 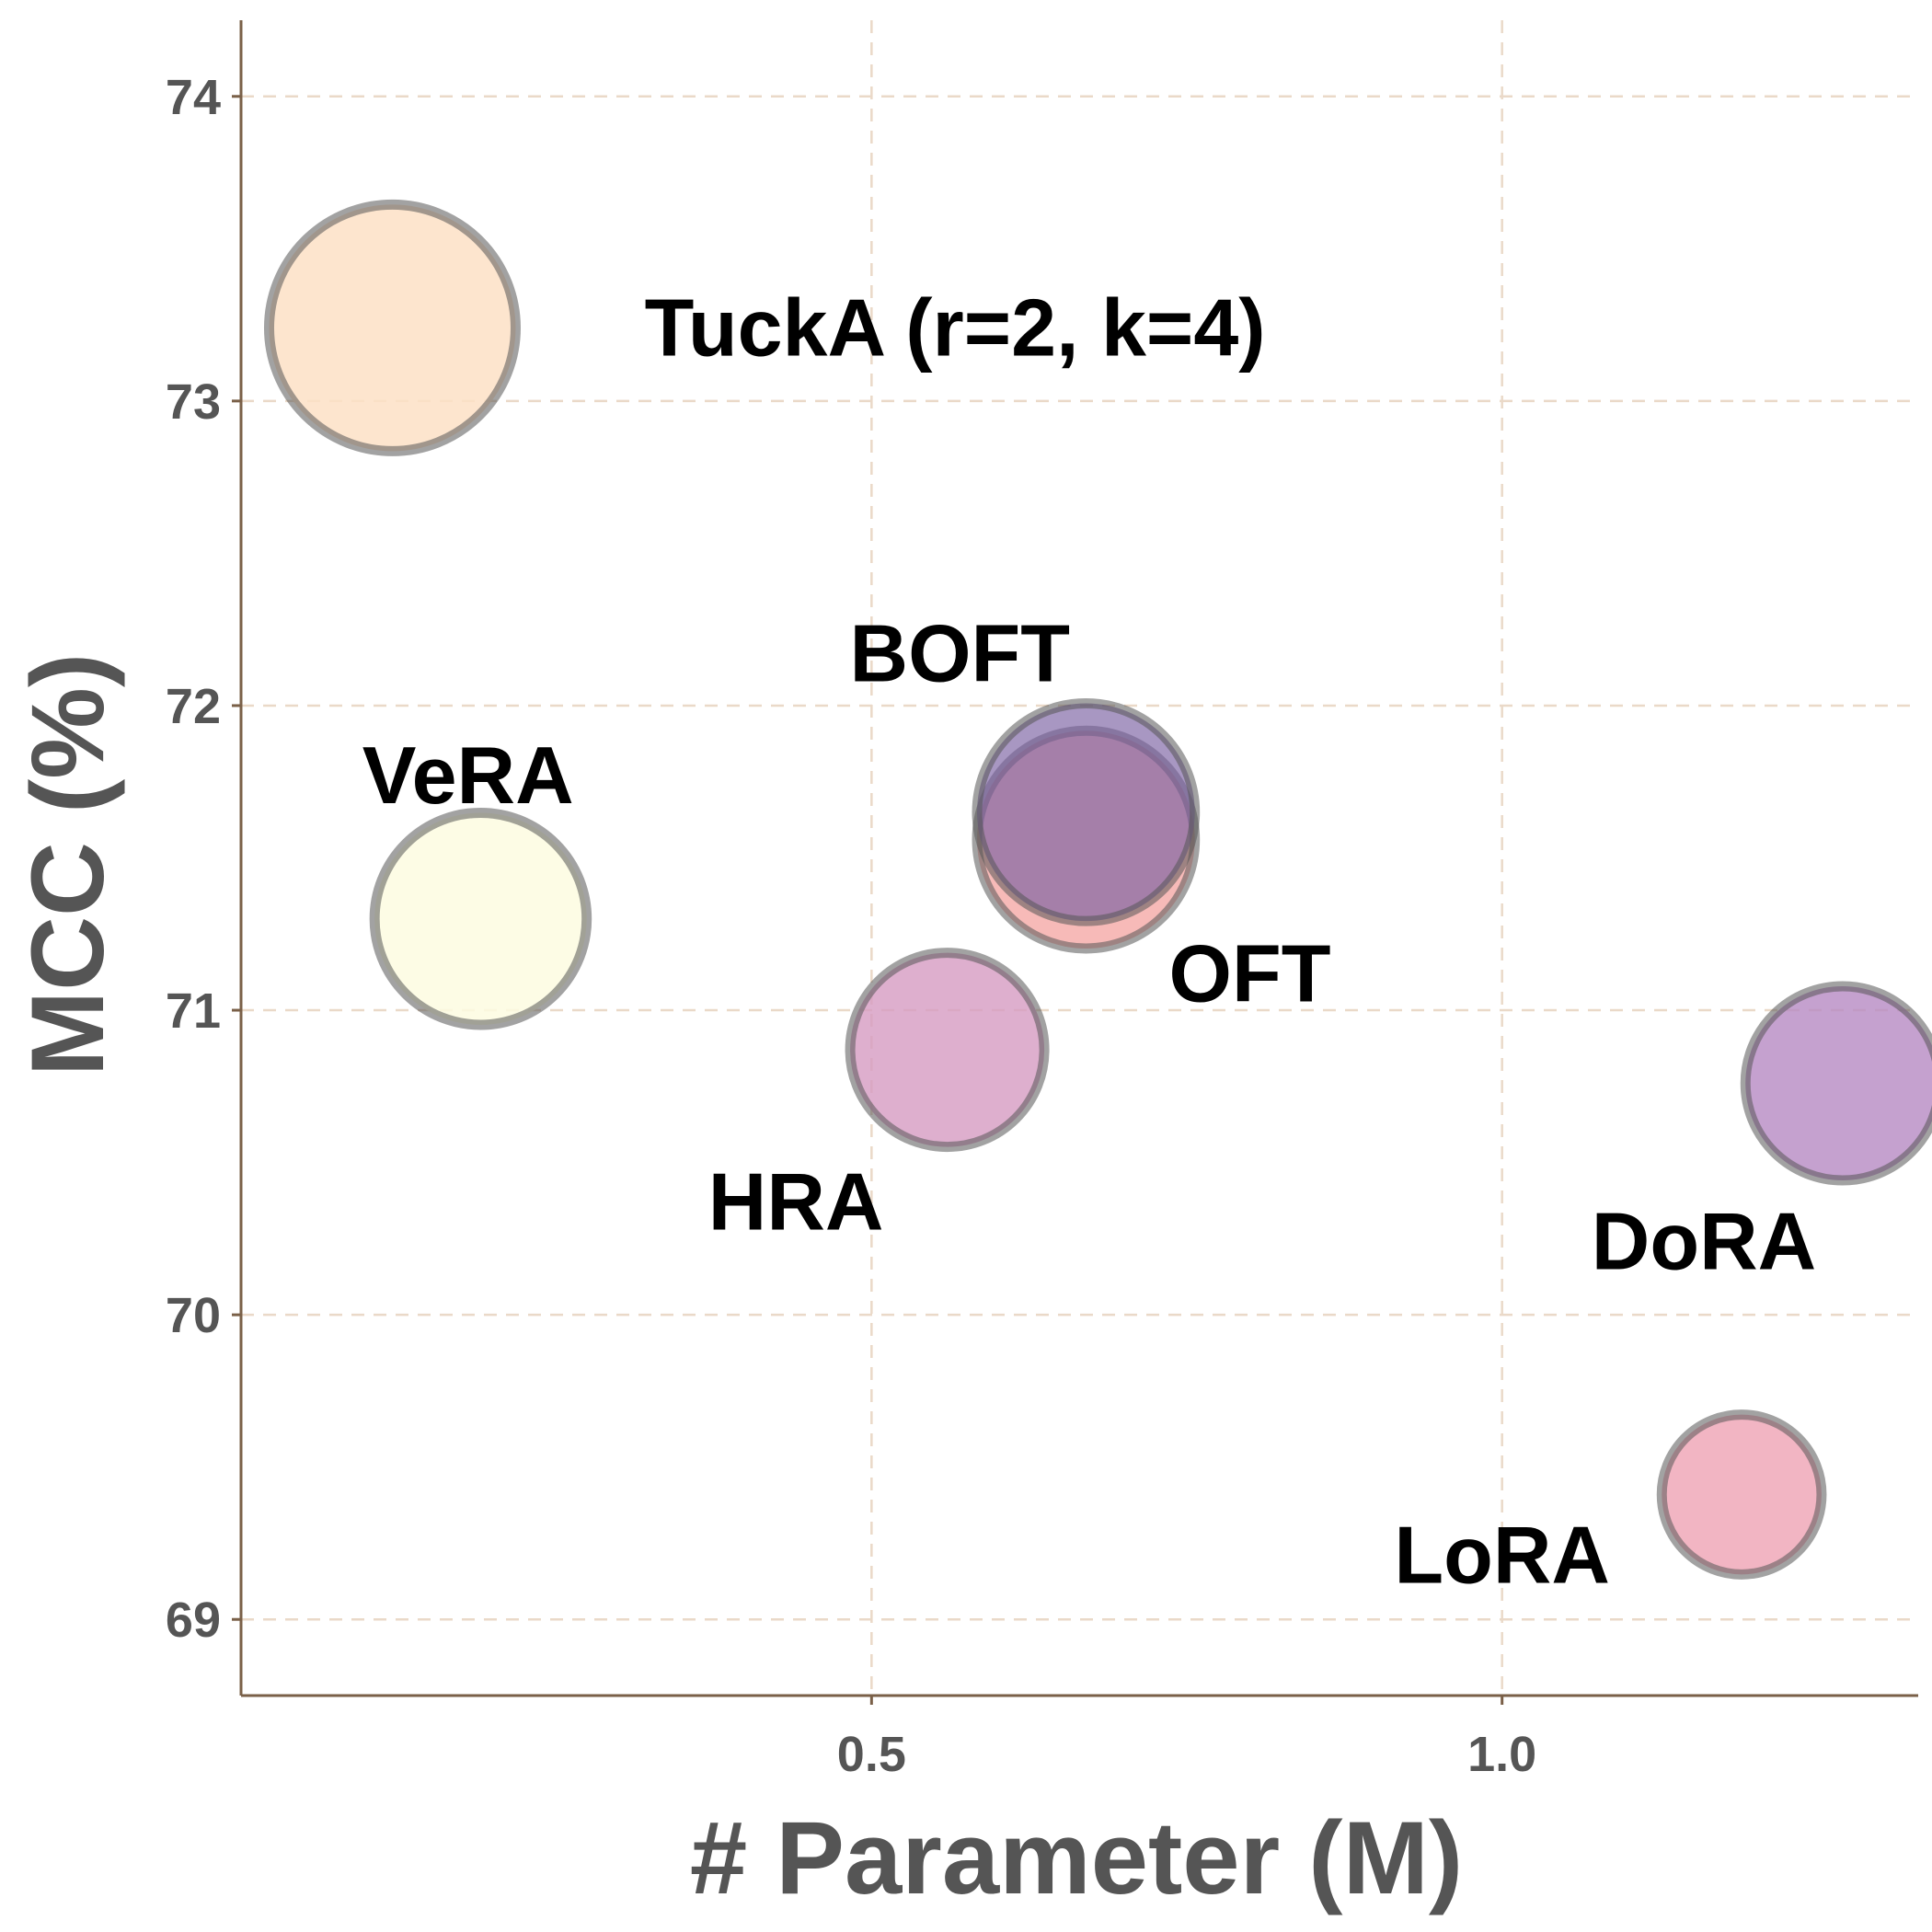 What do you see at coordinates (67, 864) in the screenshot?
I see `y-axis-title: MCC (%)` at bounding box center [67, 864].